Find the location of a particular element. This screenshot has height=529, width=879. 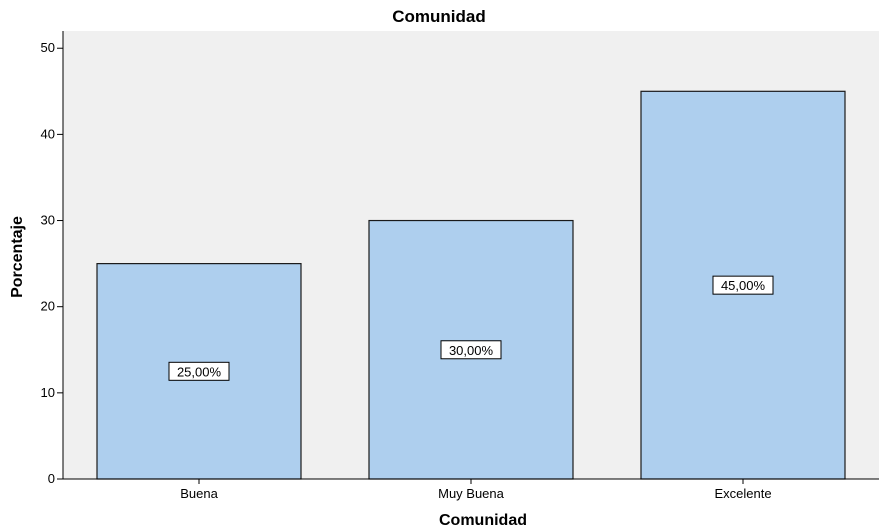

y-axis-ticks: 0 10 20 30 40 50 is located at coordinates (52, 263).